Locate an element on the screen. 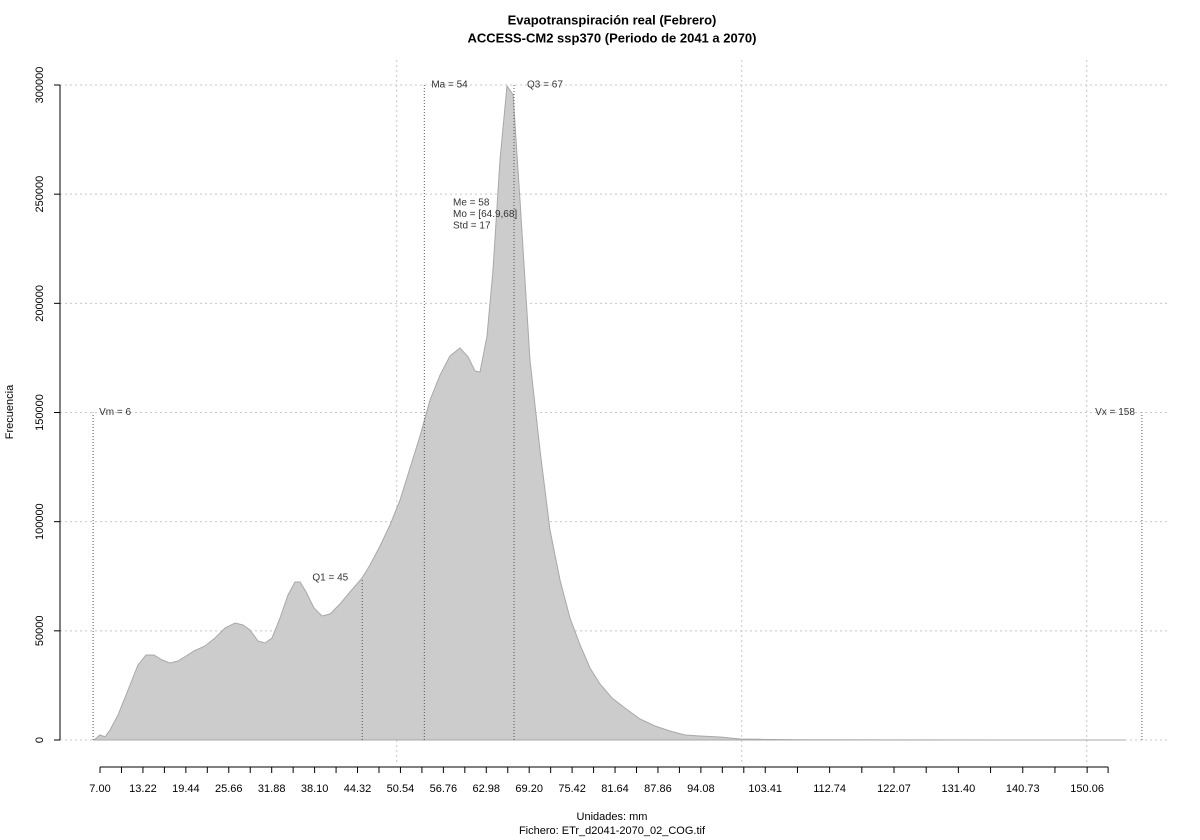 The width and height of the screenshot is (1200, 840). x-tick-label: 75.42 is located at coordinates (572, 789).